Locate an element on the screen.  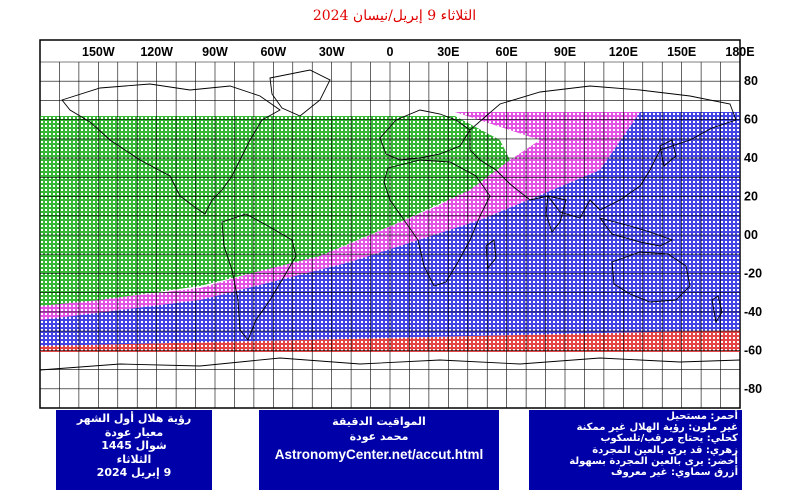
latitude-label: 60 is located at coordinates (751, 120).